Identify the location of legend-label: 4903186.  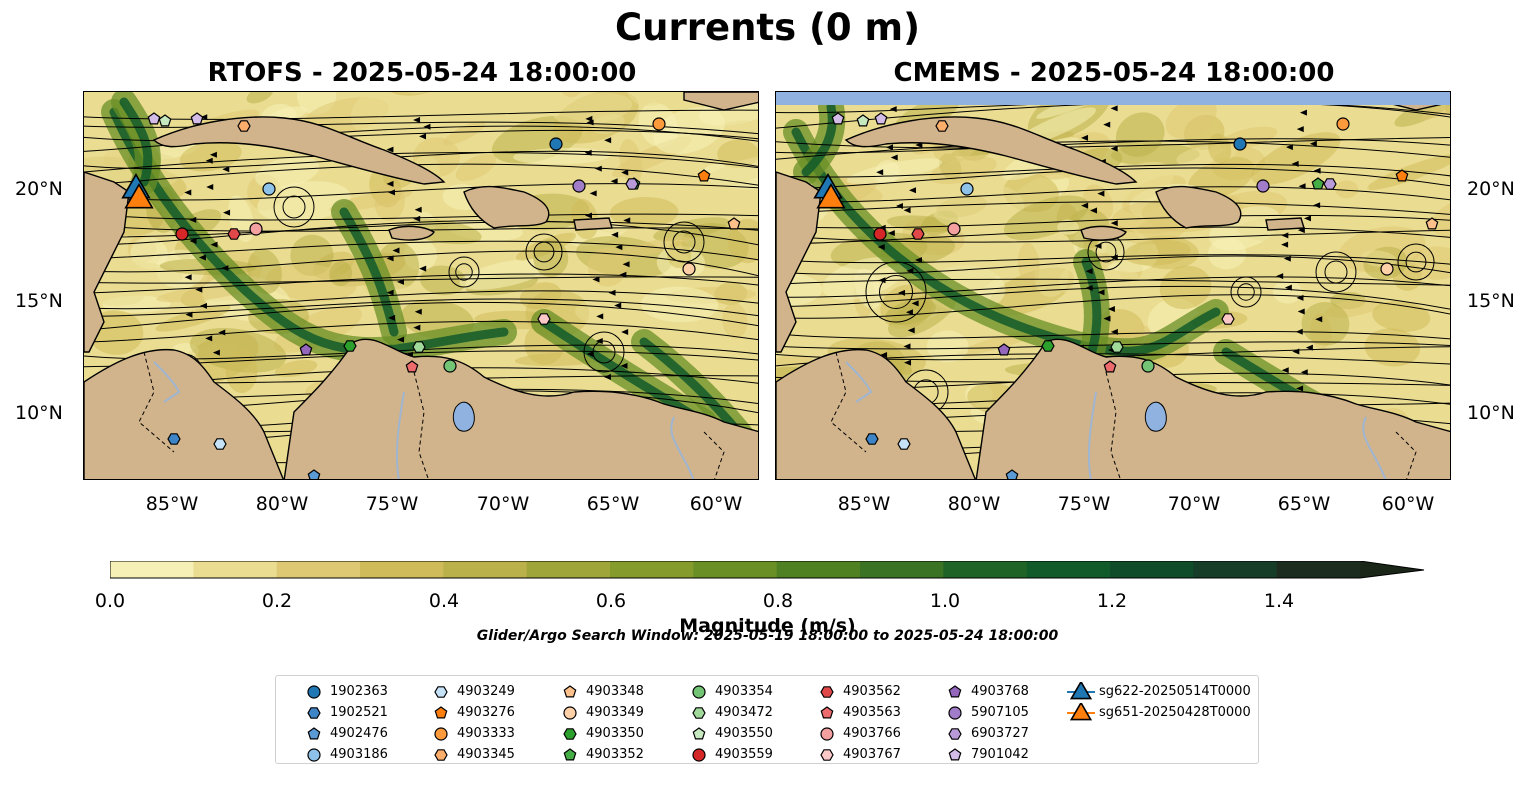
(359, 754).